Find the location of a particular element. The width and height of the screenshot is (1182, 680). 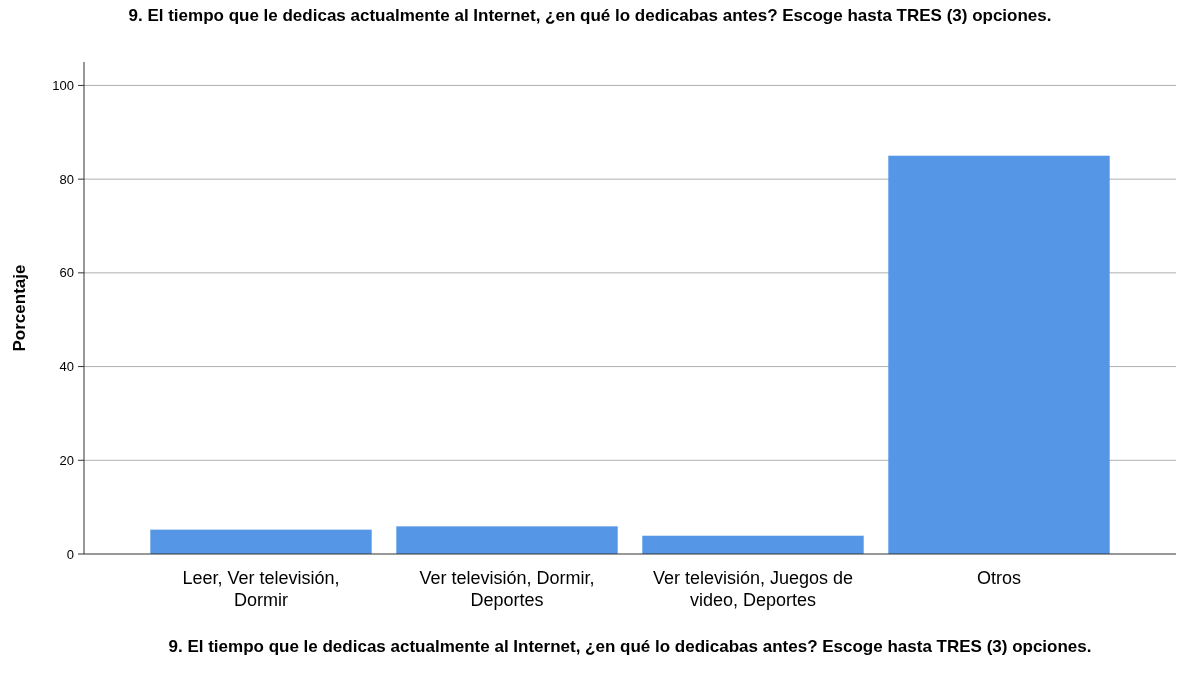

x-axis-title: 9. El tiempo que le dedicas actualmente al Internet, ¿en qué lo dedicabas antes? Escoge hasta TRES (3) opciones. is located at coordinates (630, 646).